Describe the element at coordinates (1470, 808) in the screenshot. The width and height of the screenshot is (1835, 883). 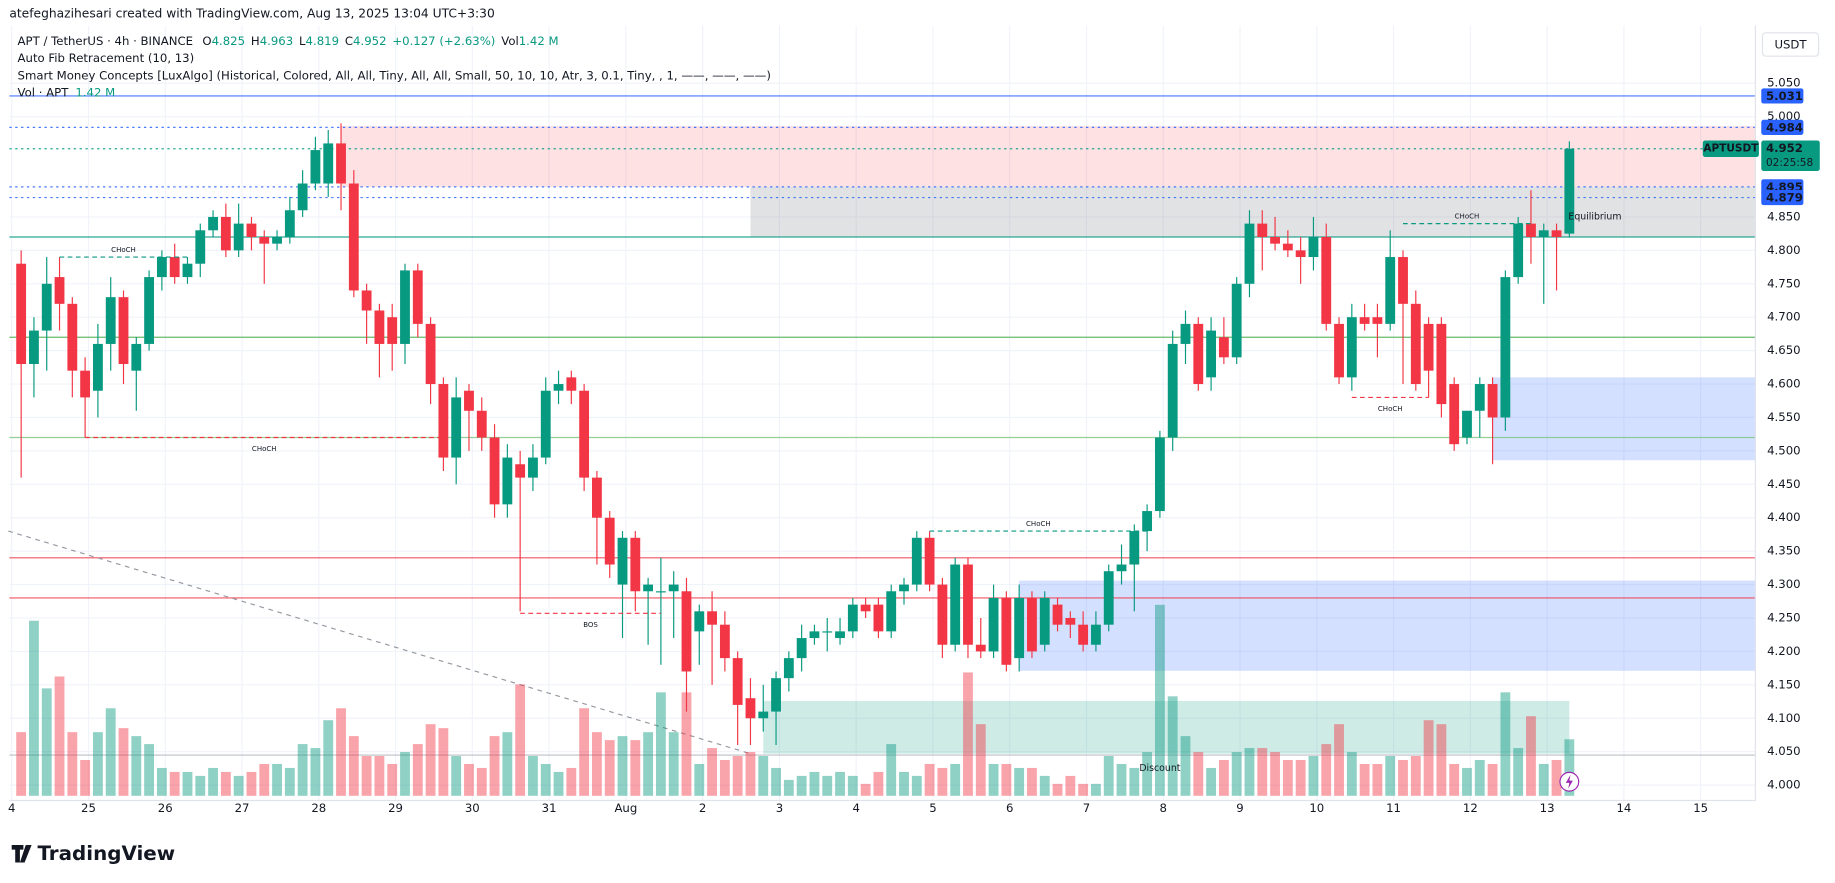
I see `x-tick-label: 12` at that location.